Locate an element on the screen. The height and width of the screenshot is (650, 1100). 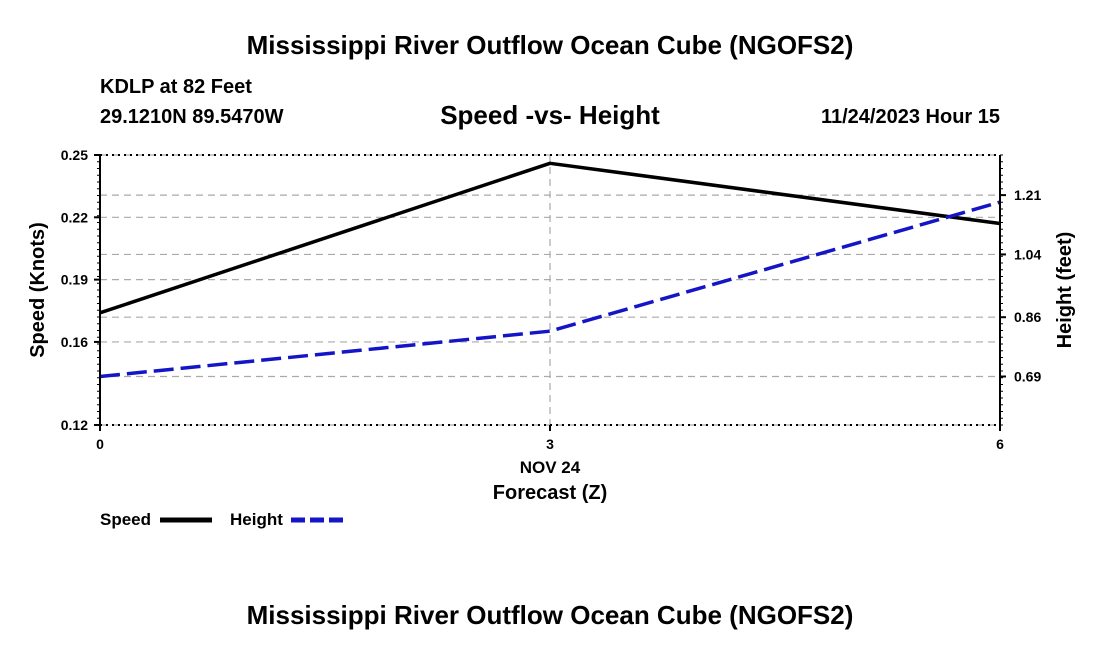
x-tick-label: 0 is located at coordinates (100, 444).